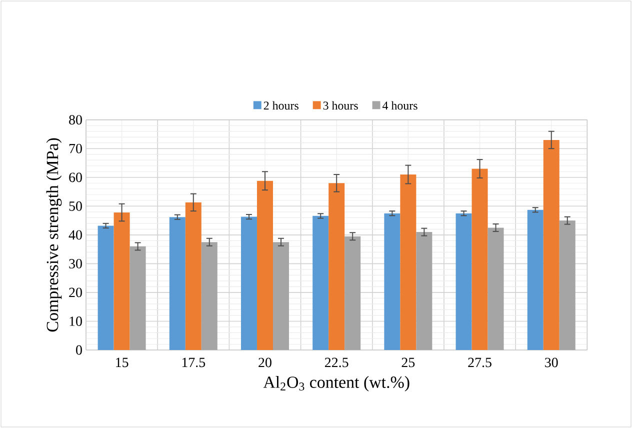  What do you see at coordinates (408, 363) in the screenshot?
I see `x-tick-label: 25` at bounding box center [408, 363].